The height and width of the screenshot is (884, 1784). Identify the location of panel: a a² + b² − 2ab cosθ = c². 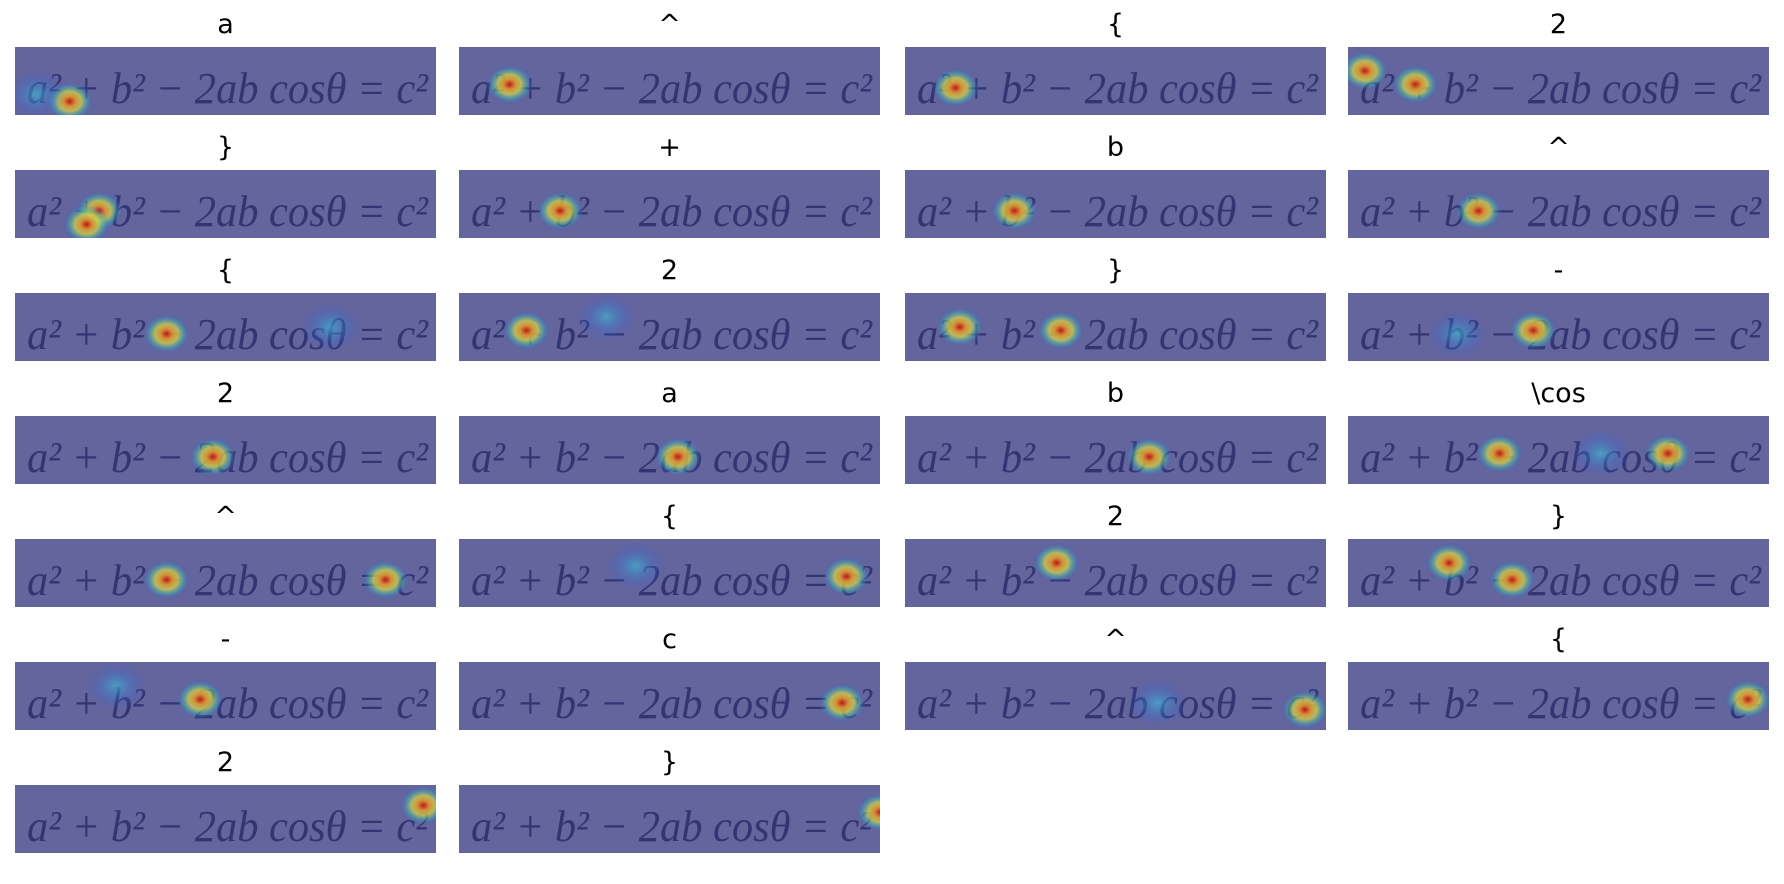
(669, 431).